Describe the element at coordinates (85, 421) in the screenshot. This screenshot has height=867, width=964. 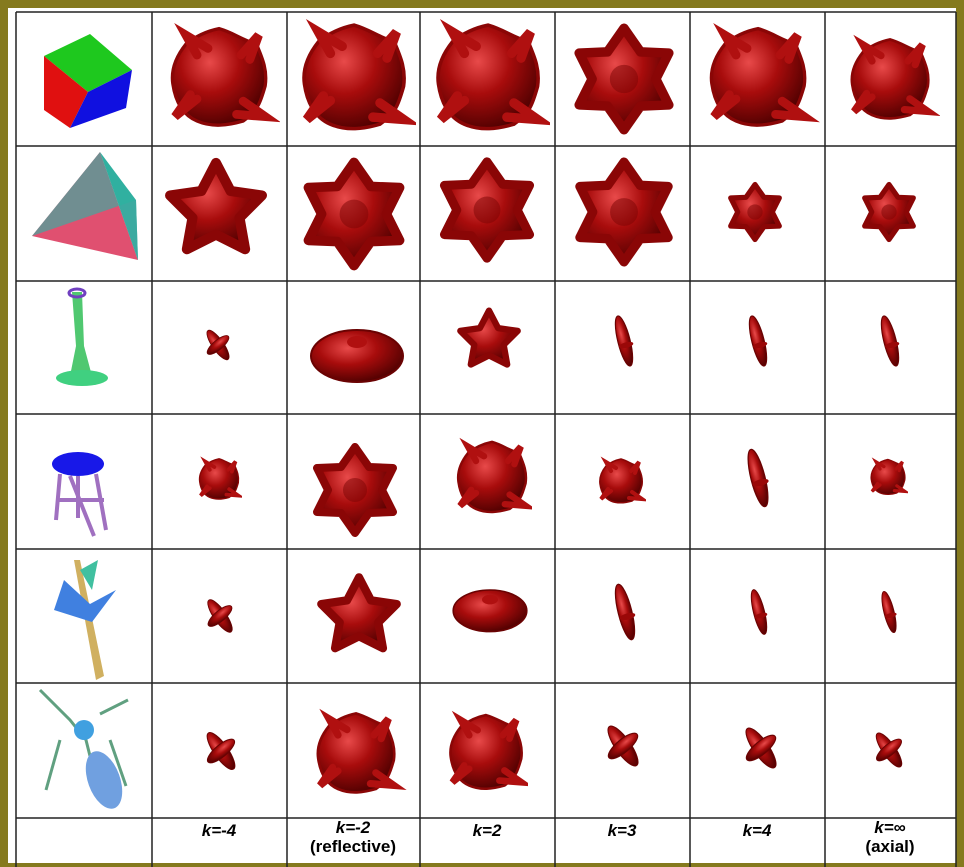
I see `input-shapes` at that location.